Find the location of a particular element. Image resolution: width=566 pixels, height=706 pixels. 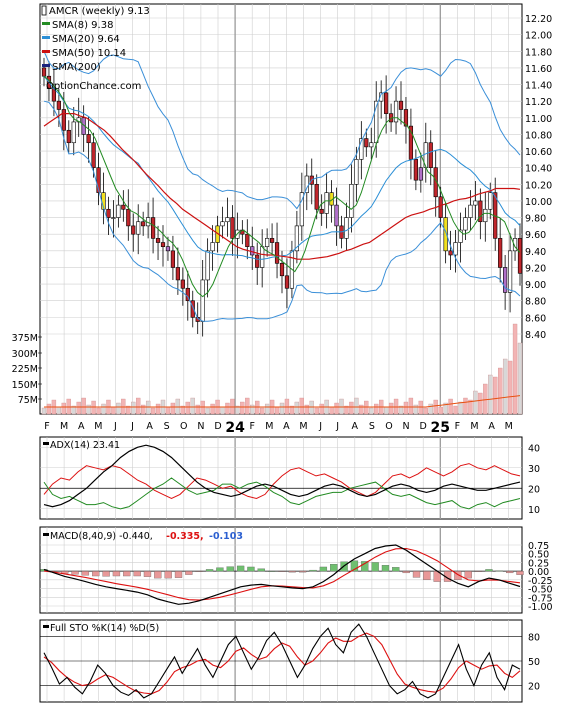

price-tick-label: 10.20 is located at coordinates (538, 185).